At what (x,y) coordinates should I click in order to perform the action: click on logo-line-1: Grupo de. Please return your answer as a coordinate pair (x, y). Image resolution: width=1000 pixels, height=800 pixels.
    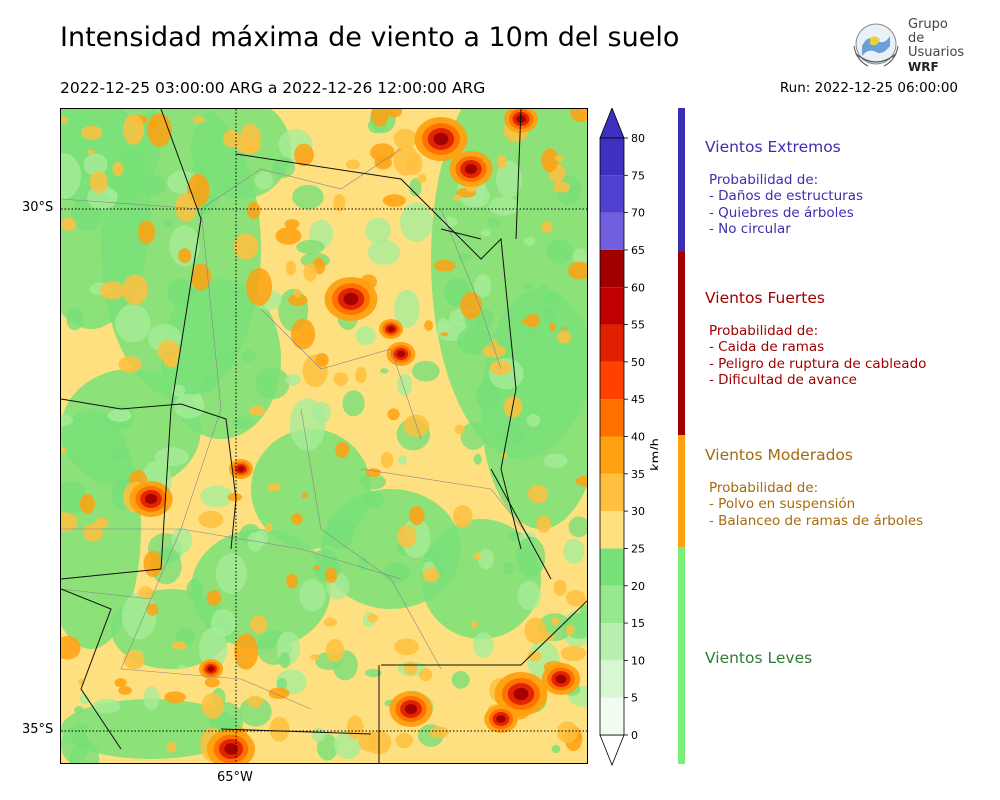
    Looking at the image, I should click on (928, 31).